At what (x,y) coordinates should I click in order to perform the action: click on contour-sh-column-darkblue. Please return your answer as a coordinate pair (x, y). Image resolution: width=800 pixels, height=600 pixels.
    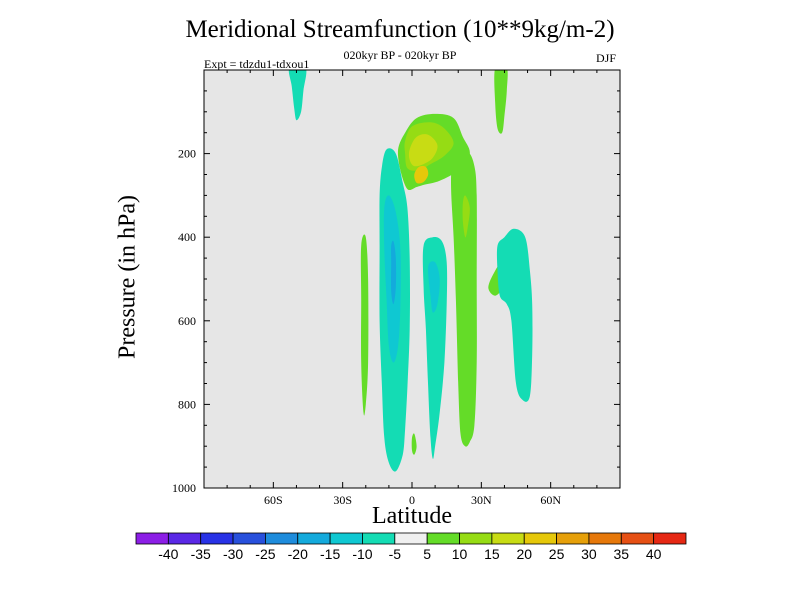
    Looking at the image, I should click on (394, 272).